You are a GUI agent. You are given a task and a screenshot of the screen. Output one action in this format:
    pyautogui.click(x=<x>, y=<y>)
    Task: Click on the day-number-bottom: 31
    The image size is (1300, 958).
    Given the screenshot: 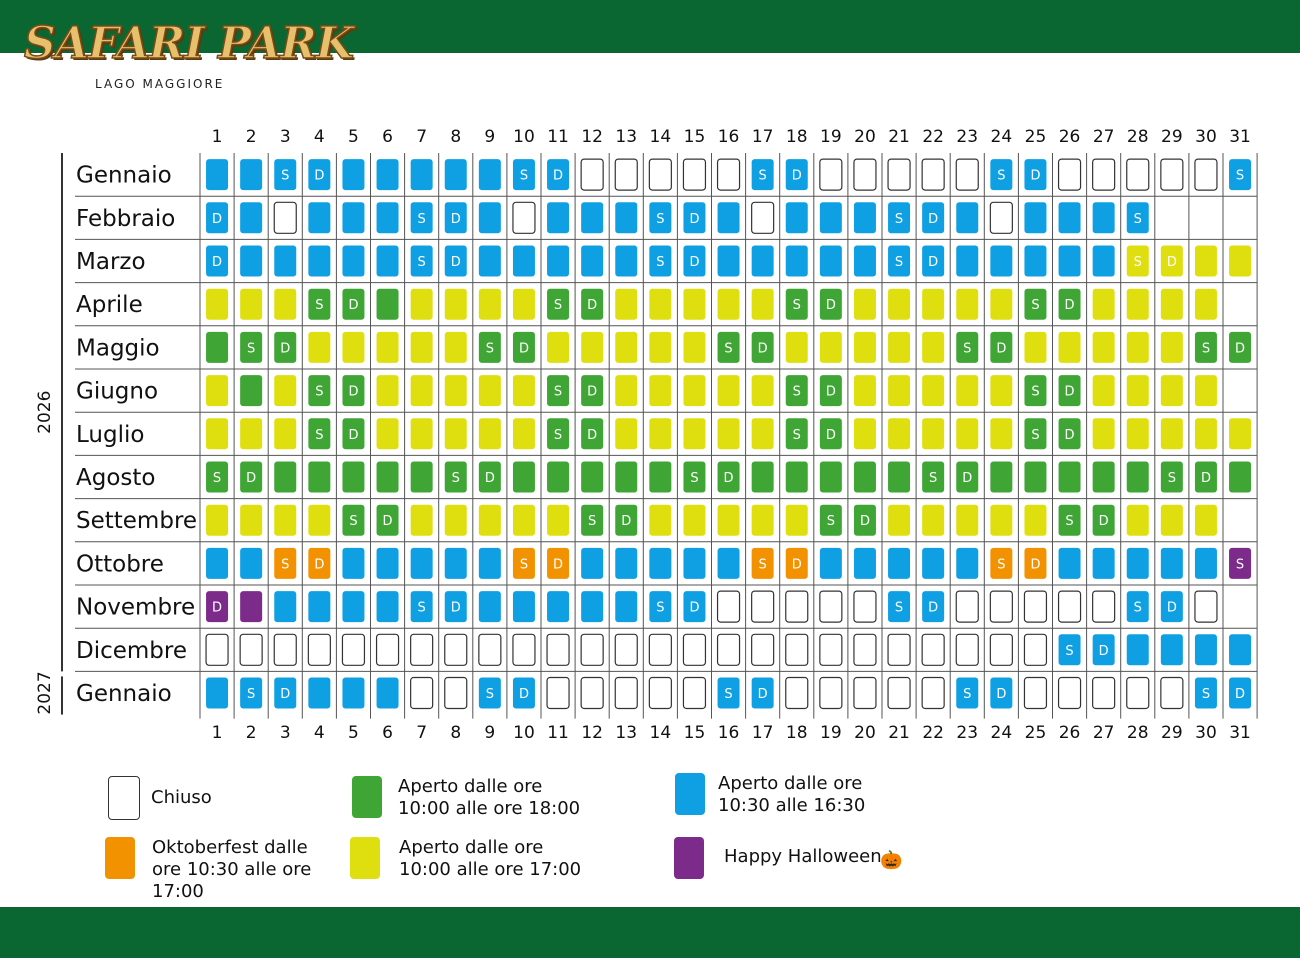 What is the action you would take?
    pyautogui.click(x=1240, y=733)
    